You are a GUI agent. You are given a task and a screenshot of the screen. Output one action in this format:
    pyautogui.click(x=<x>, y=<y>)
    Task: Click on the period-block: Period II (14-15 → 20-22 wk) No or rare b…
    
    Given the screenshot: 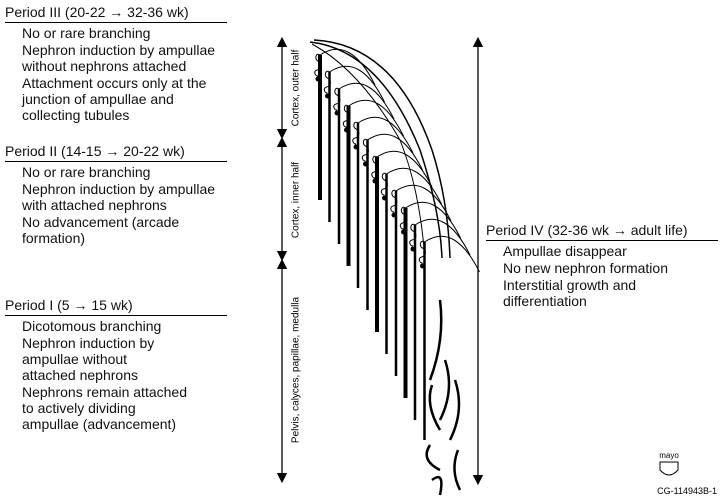 What is the action you would take?
    pyautogui.click(x=116, y=195)
    